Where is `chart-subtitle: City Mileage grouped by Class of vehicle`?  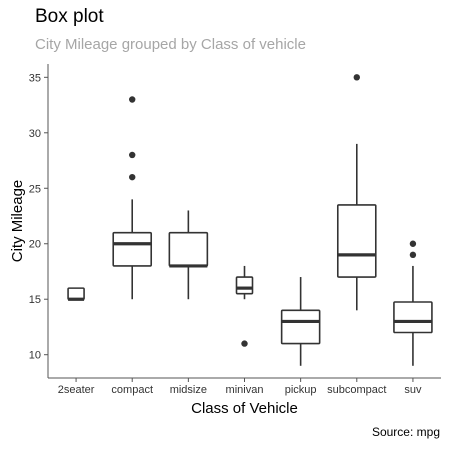 chart-subtitle: City Mileage grouped by Class of vehicle is located at coordinates (170, 44).